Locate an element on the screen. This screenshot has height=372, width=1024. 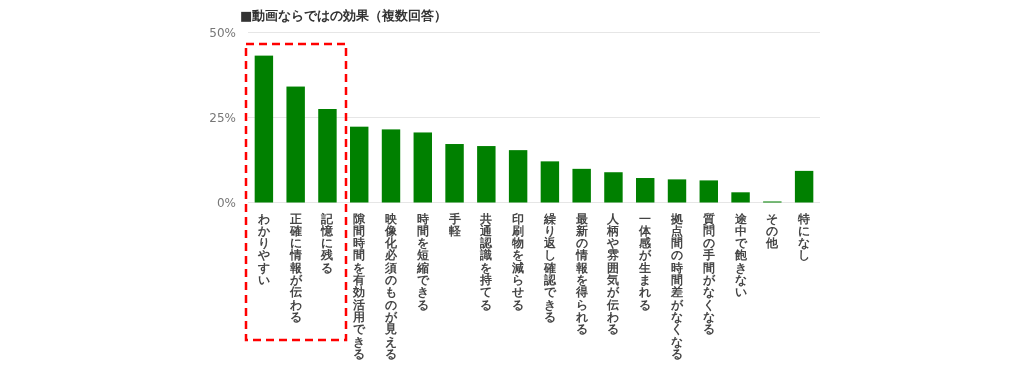
y-tick-label: 50% is located at coordinates (222, 32).